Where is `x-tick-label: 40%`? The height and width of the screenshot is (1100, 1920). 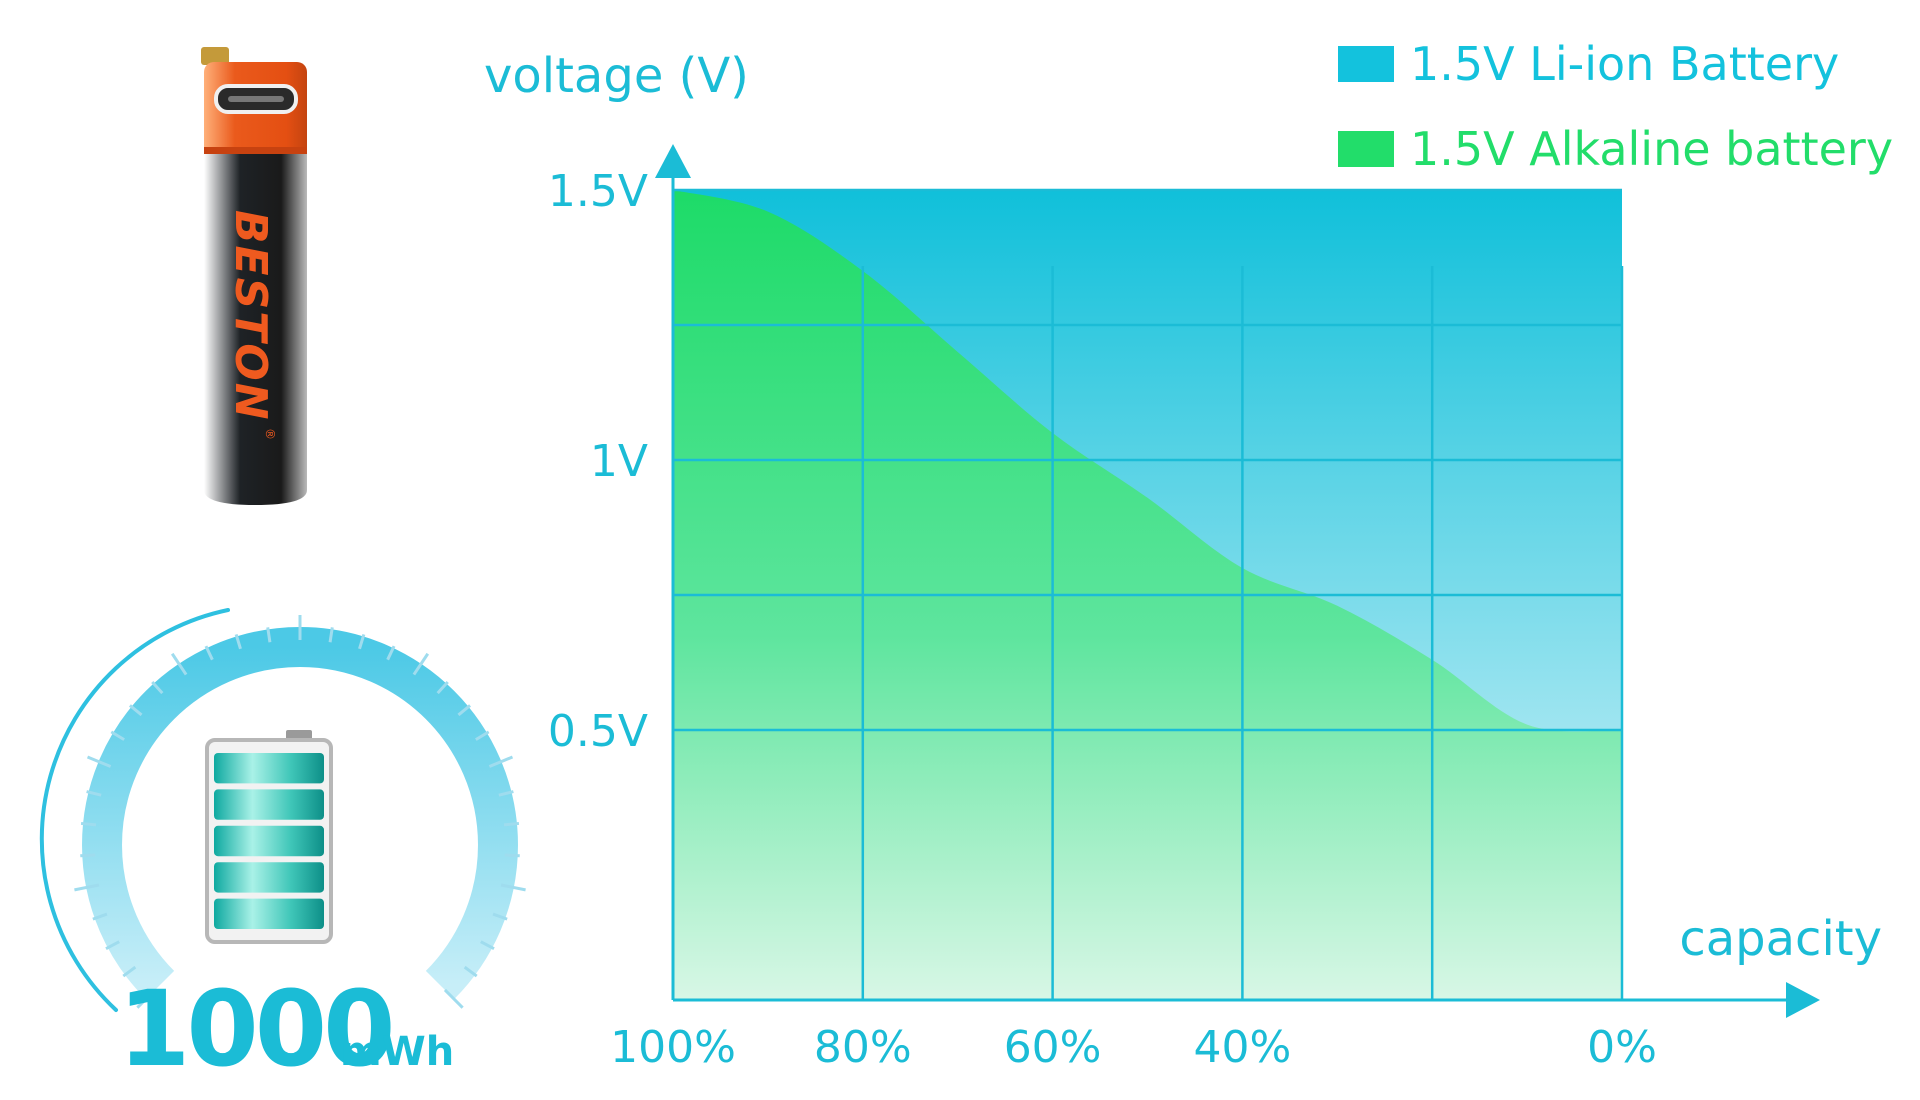
x-tick-label: 40% is located at coordinates (1243, 1047).